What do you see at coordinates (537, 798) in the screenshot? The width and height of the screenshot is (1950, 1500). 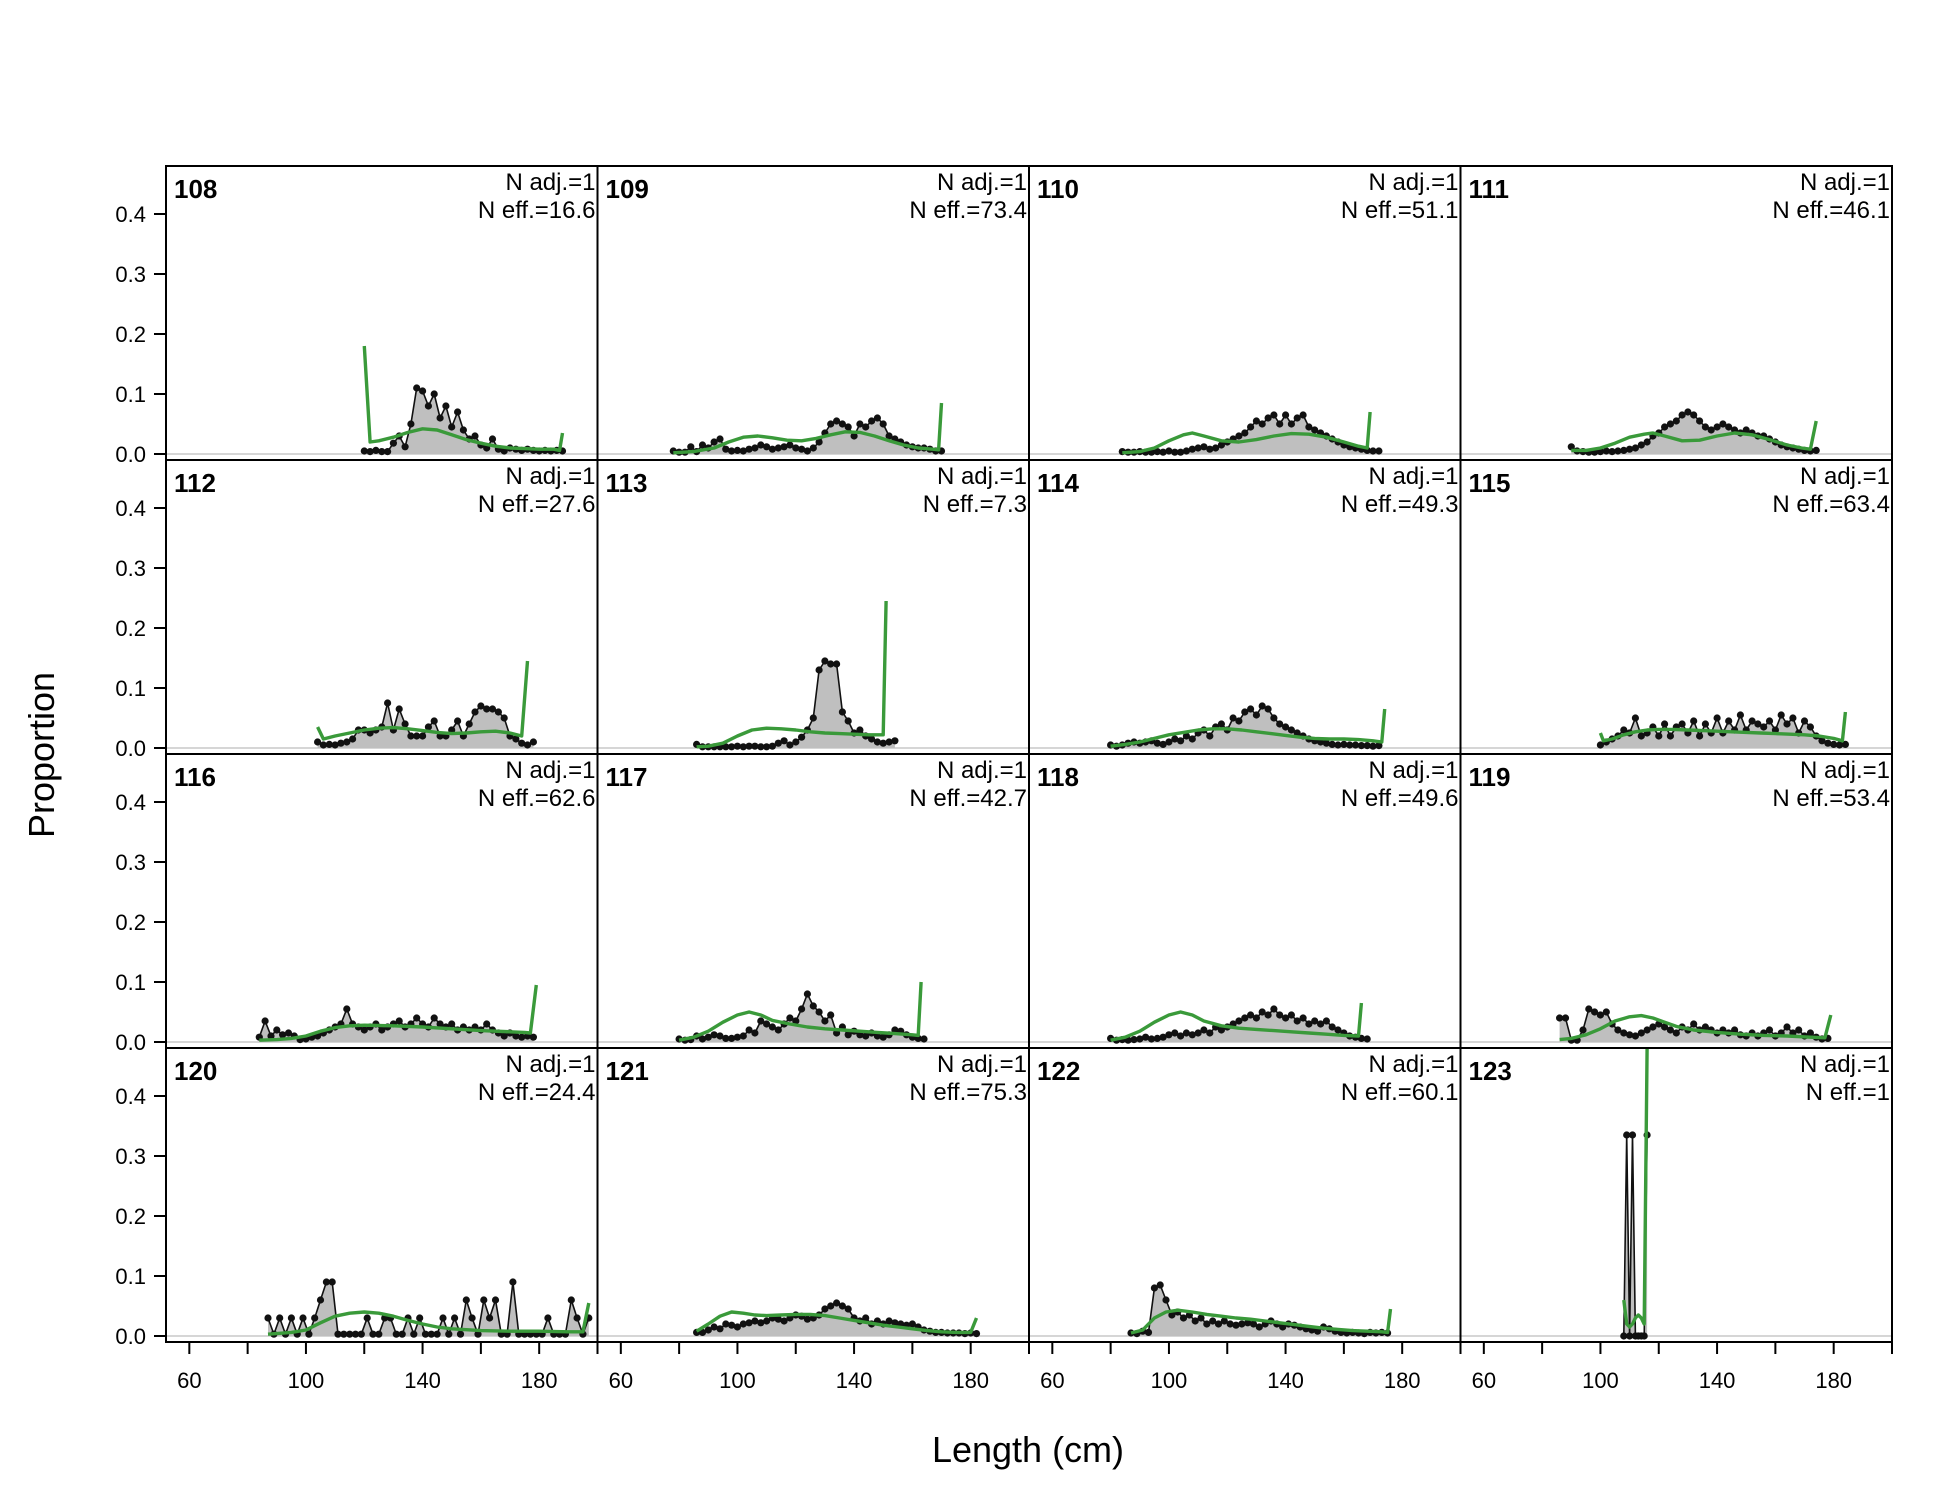 I see `n-eff-label: N eff.=62.6` at bounding box center [537, 798].